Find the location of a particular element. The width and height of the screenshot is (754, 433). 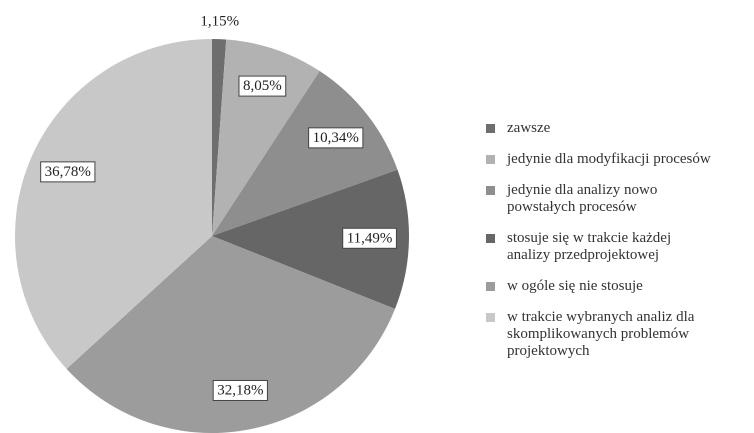

data-label: 10,34% is located at coordinates (336, 138).